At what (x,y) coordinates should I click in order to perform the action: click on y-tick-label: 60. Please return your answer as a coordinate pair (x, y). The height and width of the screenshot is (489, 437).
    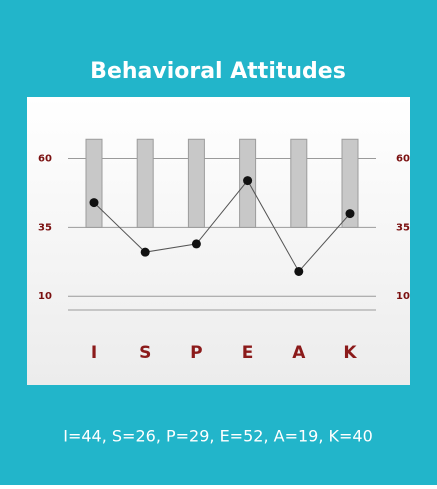
    Looking at the image, I should click on (45, 159).